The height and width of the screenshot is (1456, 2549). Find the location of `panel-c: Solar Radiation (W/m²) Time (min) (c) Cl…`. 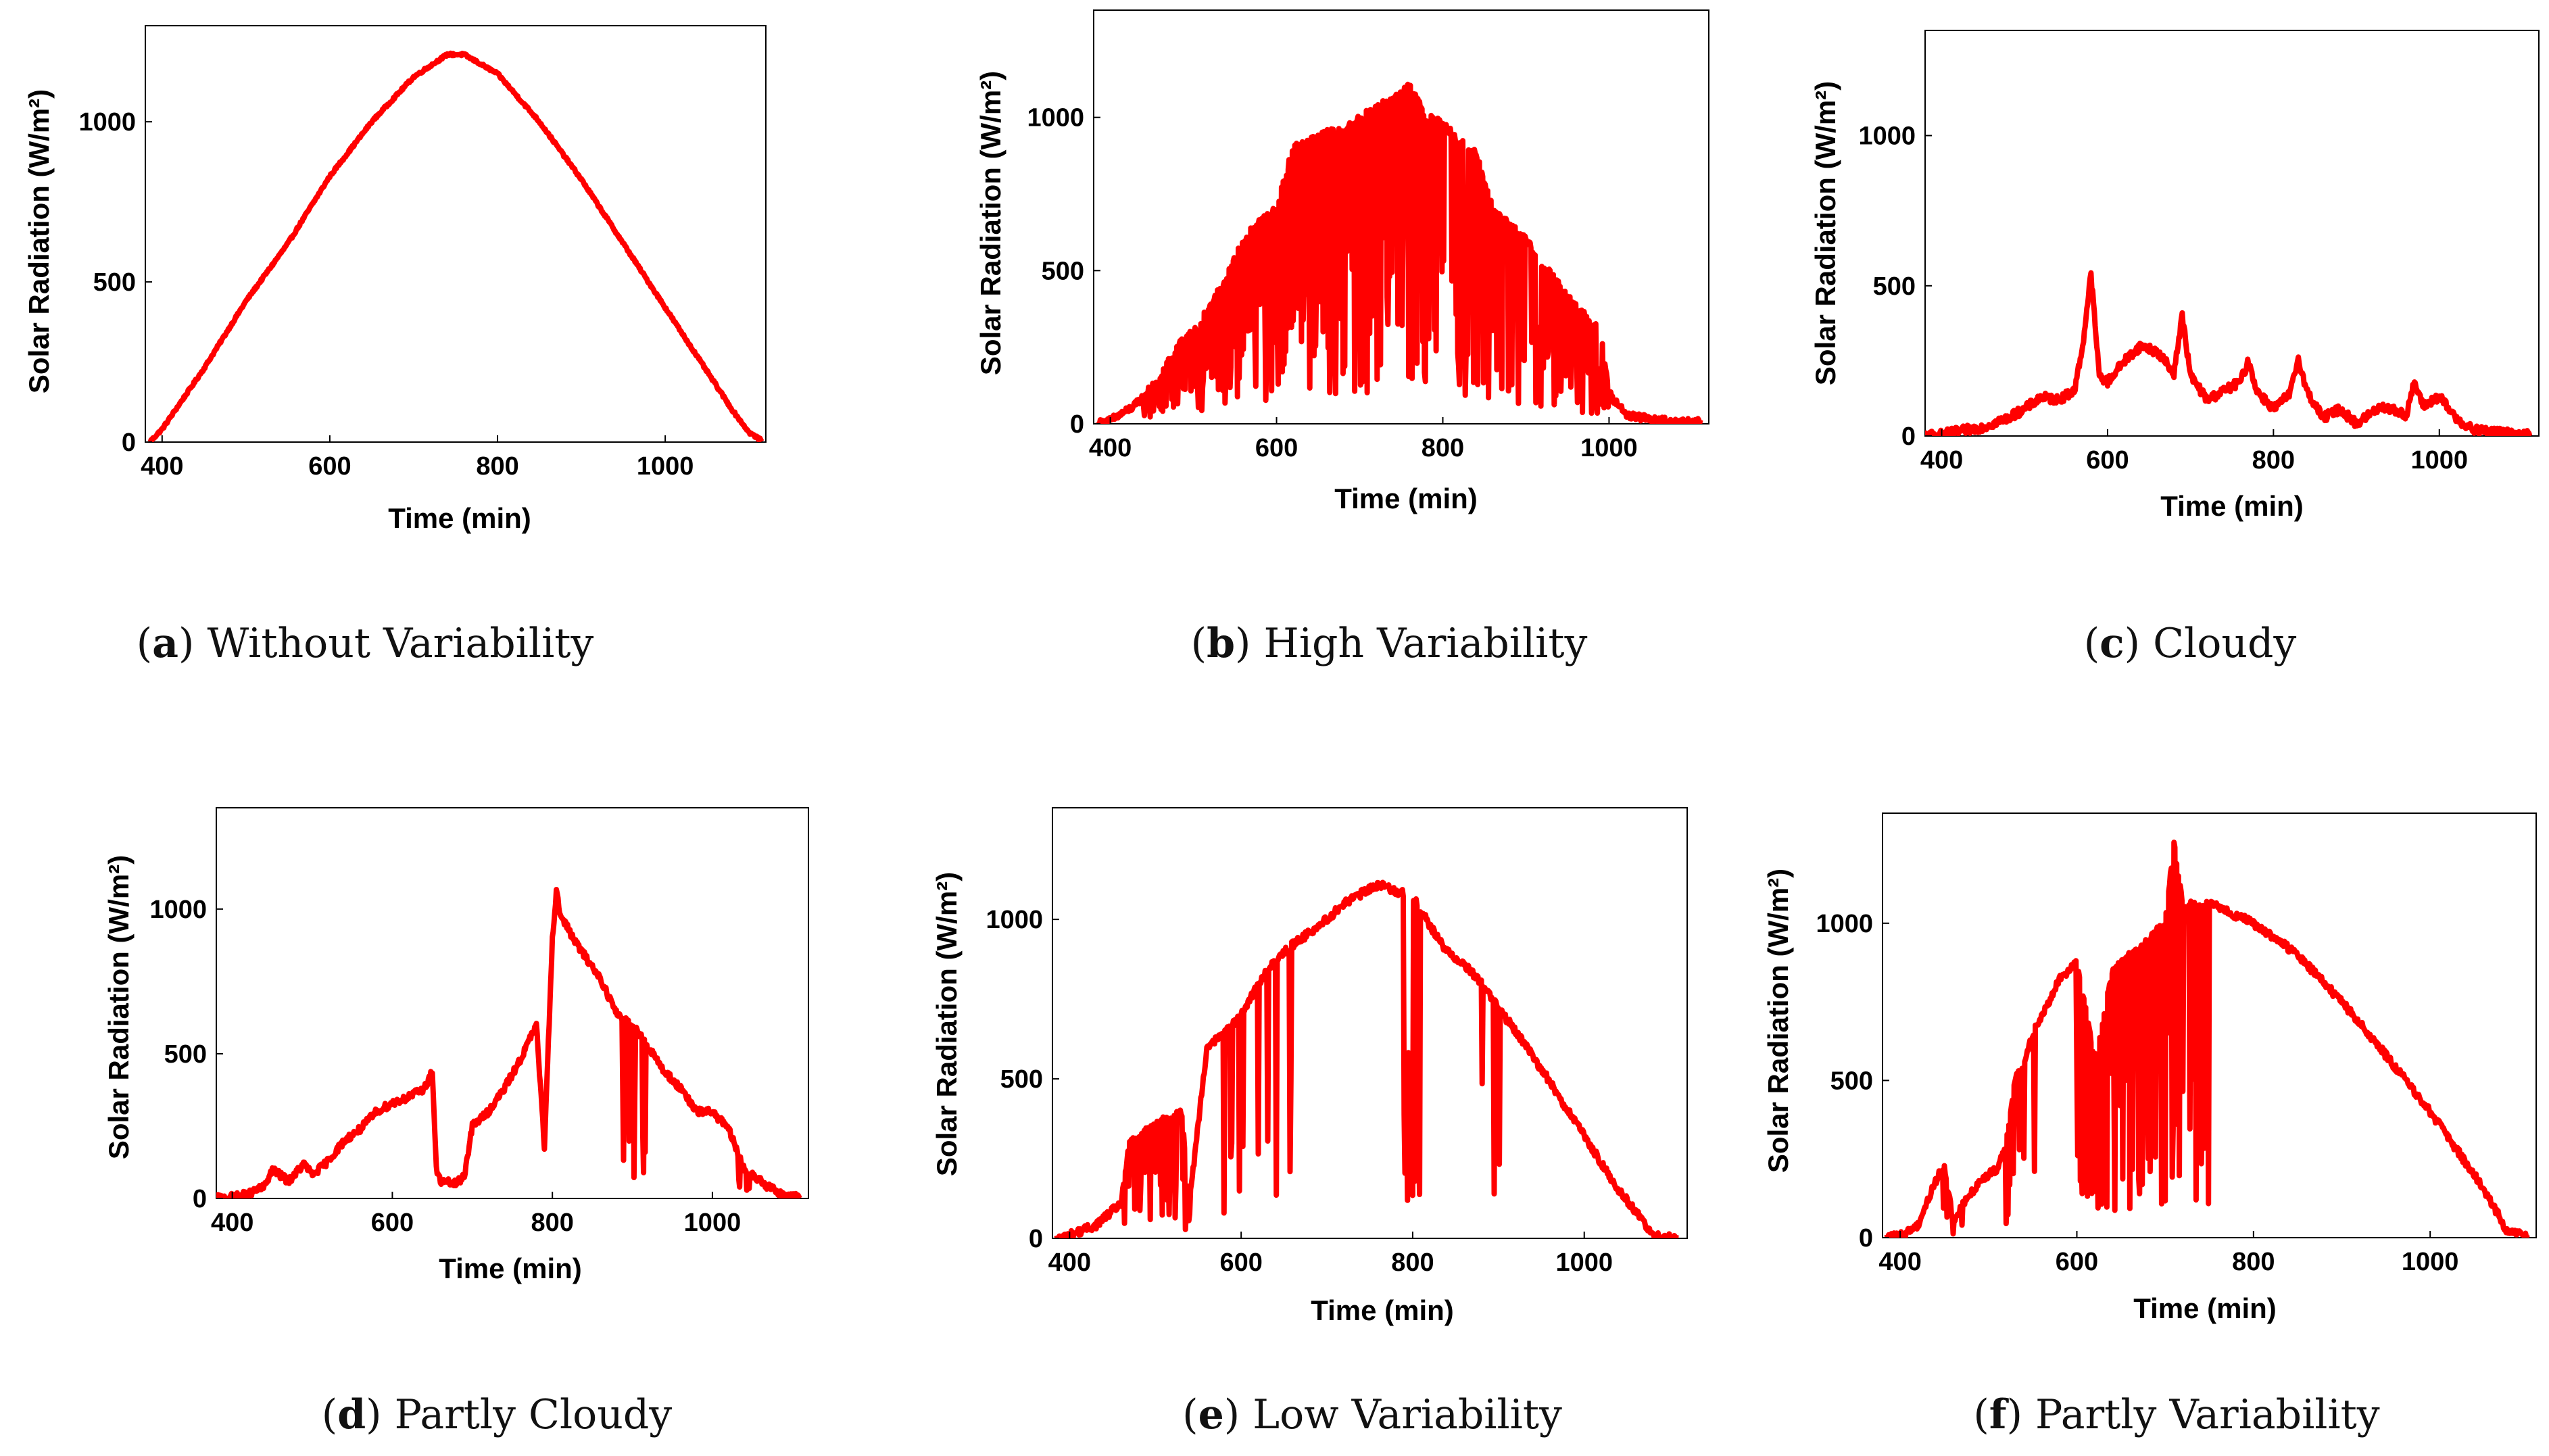

panel-c: Solar Radiation (W/m²) Time (min) (c) Cl… is located at coordinates (2175, 348).